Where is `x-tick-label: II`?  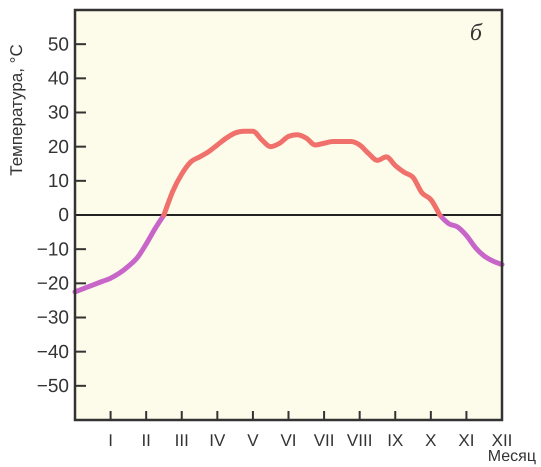 x-tick-label: II is located at coordinates (146, 440).